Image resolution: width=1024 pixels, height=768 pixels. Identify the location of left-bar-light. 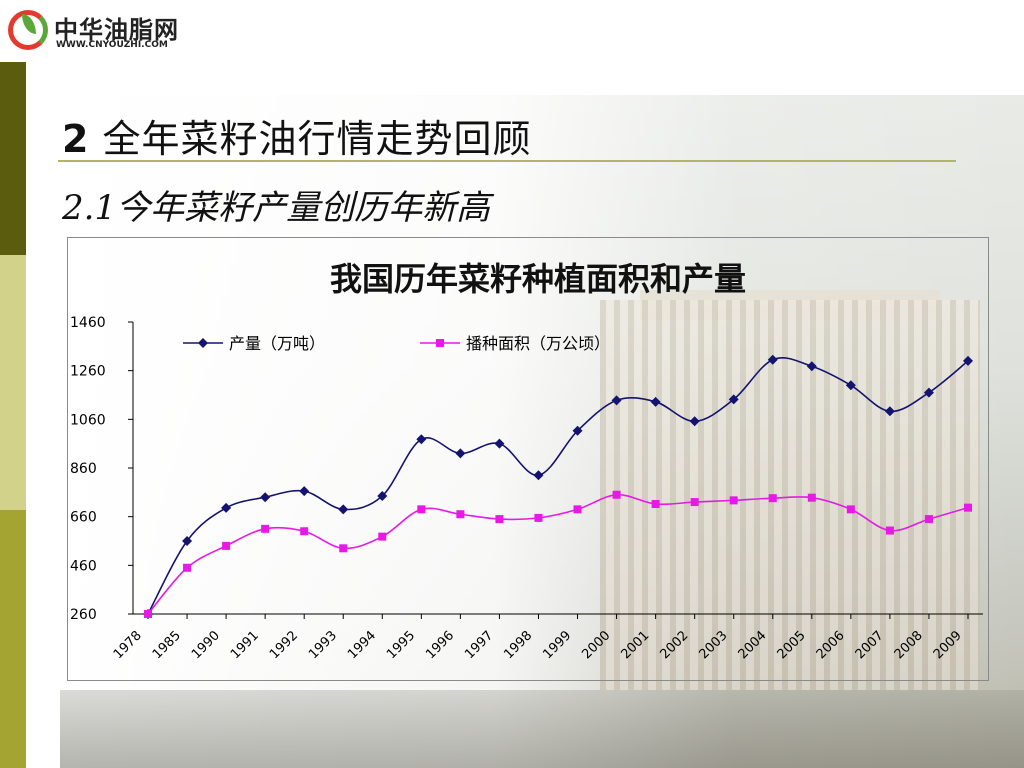
(13, 382).